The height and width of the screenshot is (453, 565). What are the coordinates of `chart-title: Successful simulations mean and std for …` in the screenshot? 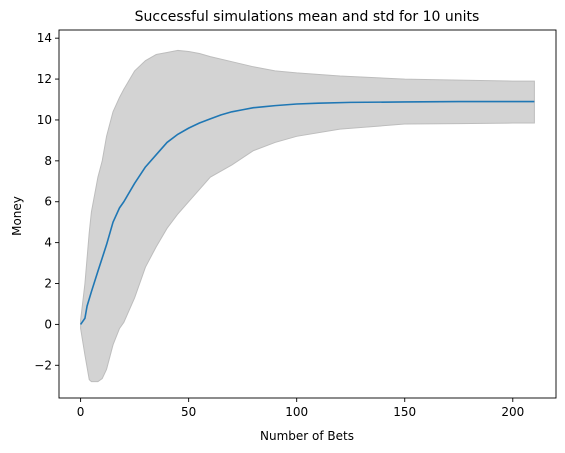 It's located at (307, 17).